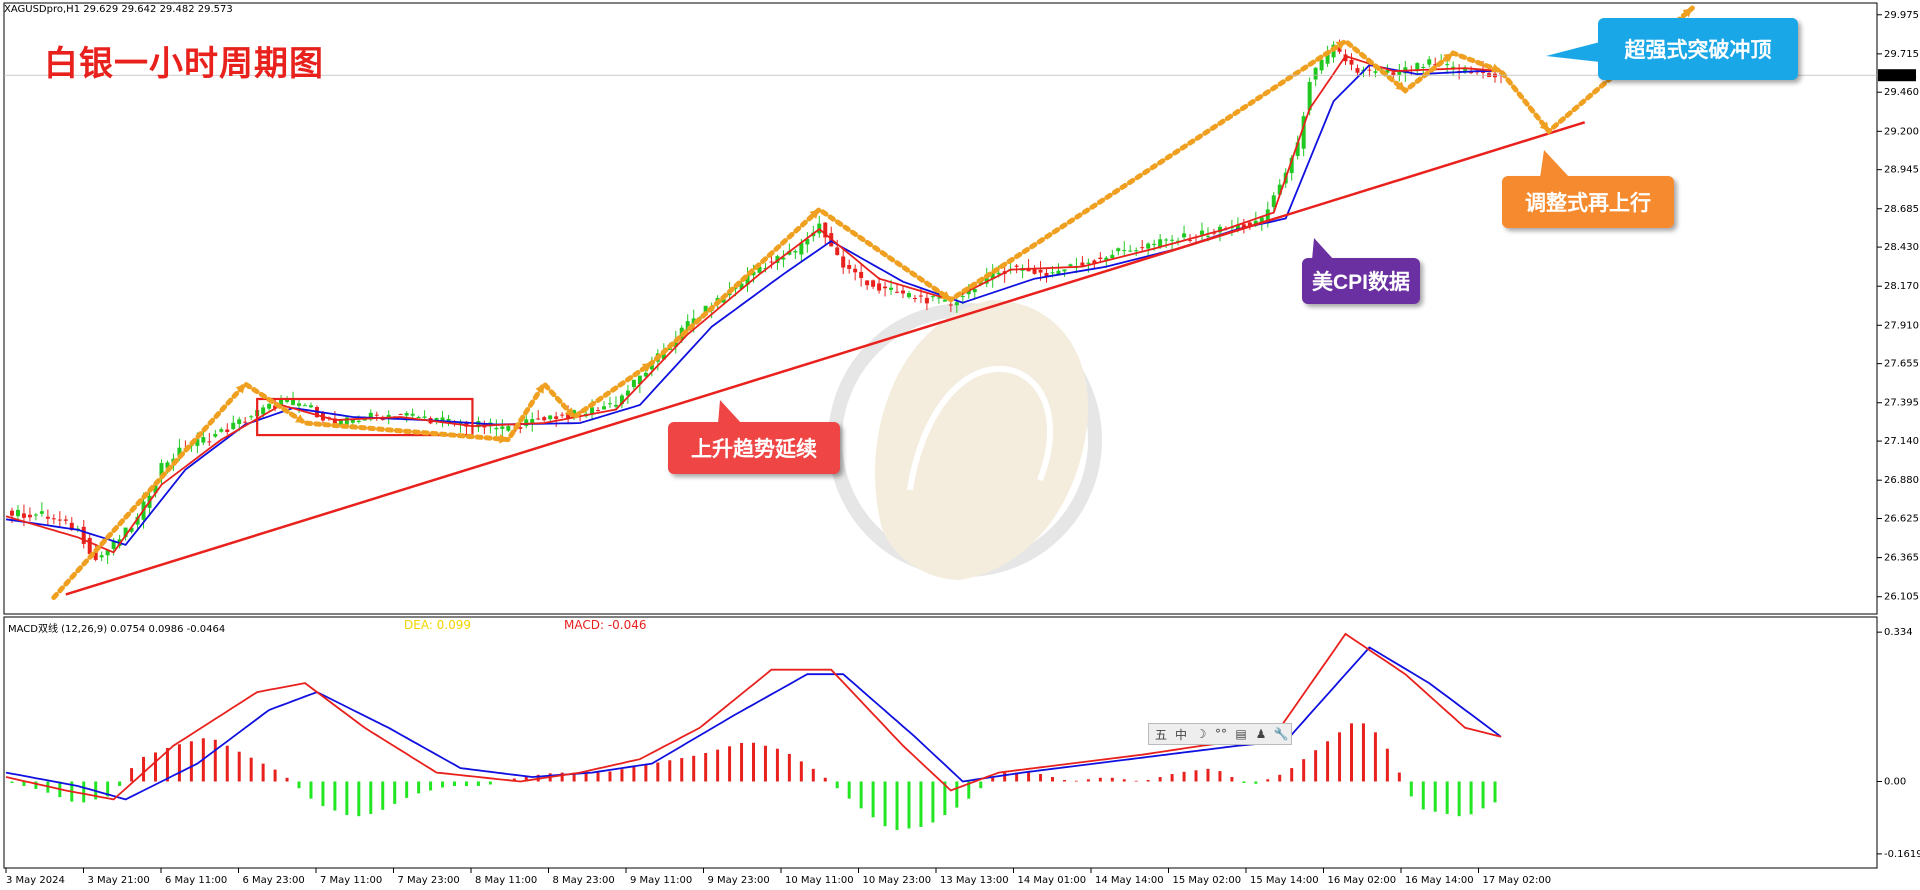  Describe the element at coordinates (1360, 282) in the screenshot. I see `callout-cpi-label: 美CPI数据` at that location.